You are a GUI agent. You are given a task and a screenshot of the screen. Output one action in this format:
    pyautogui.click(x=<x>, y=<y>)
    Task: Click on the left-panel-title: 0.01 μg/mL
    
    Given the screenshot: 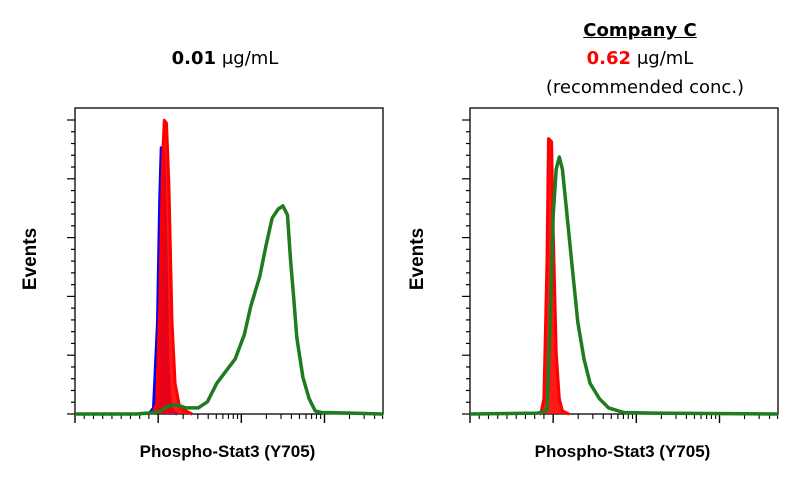 What is the action you would take?
    pyautogui.click(x=225, y=58)
    